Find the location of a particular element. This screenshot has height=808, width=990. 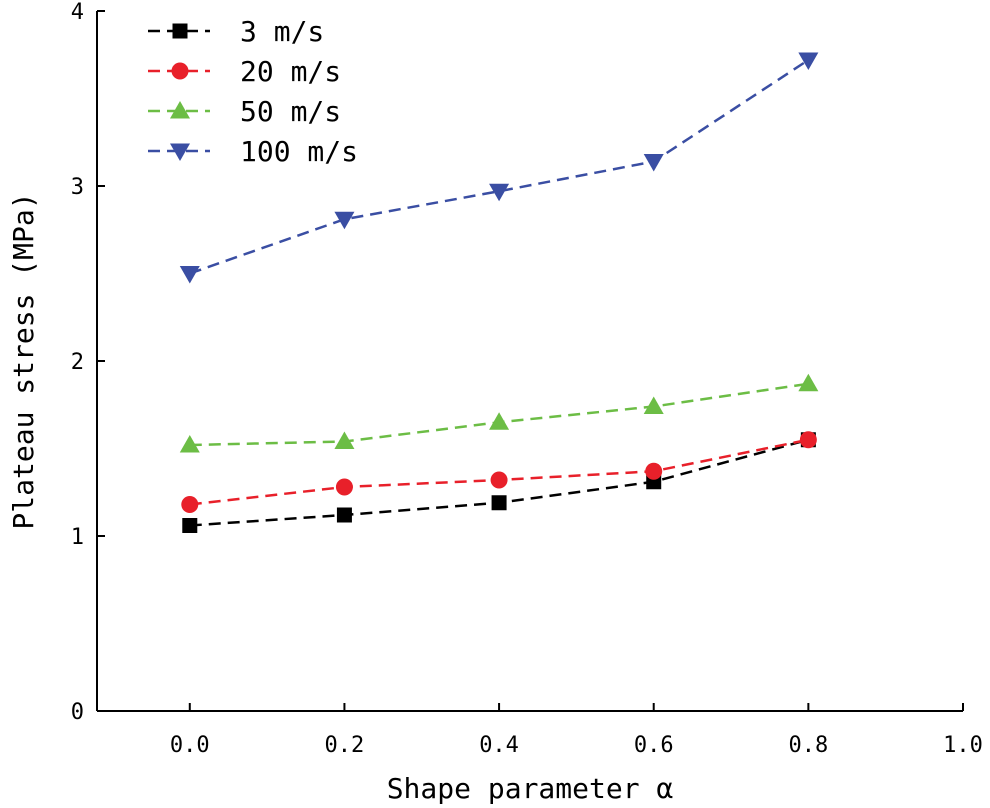

y-tick-label: 3 is located at coordinates (77, 187).